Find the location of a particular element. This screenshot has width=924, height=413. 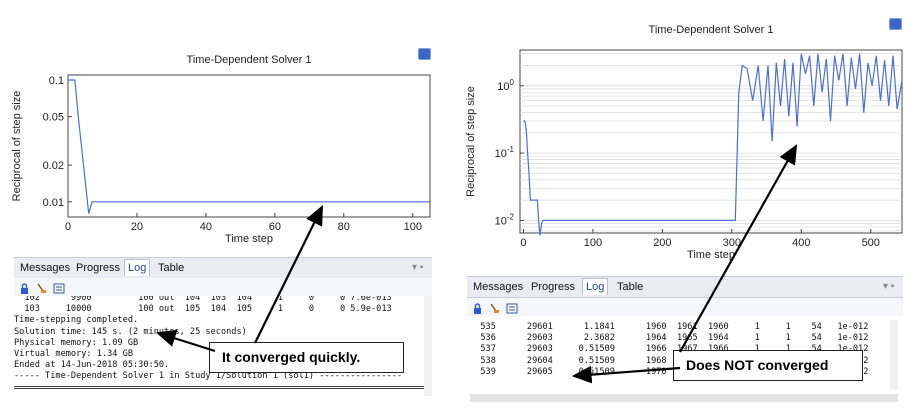

x-tick-label: 500 is located at coordinates (871, 243).